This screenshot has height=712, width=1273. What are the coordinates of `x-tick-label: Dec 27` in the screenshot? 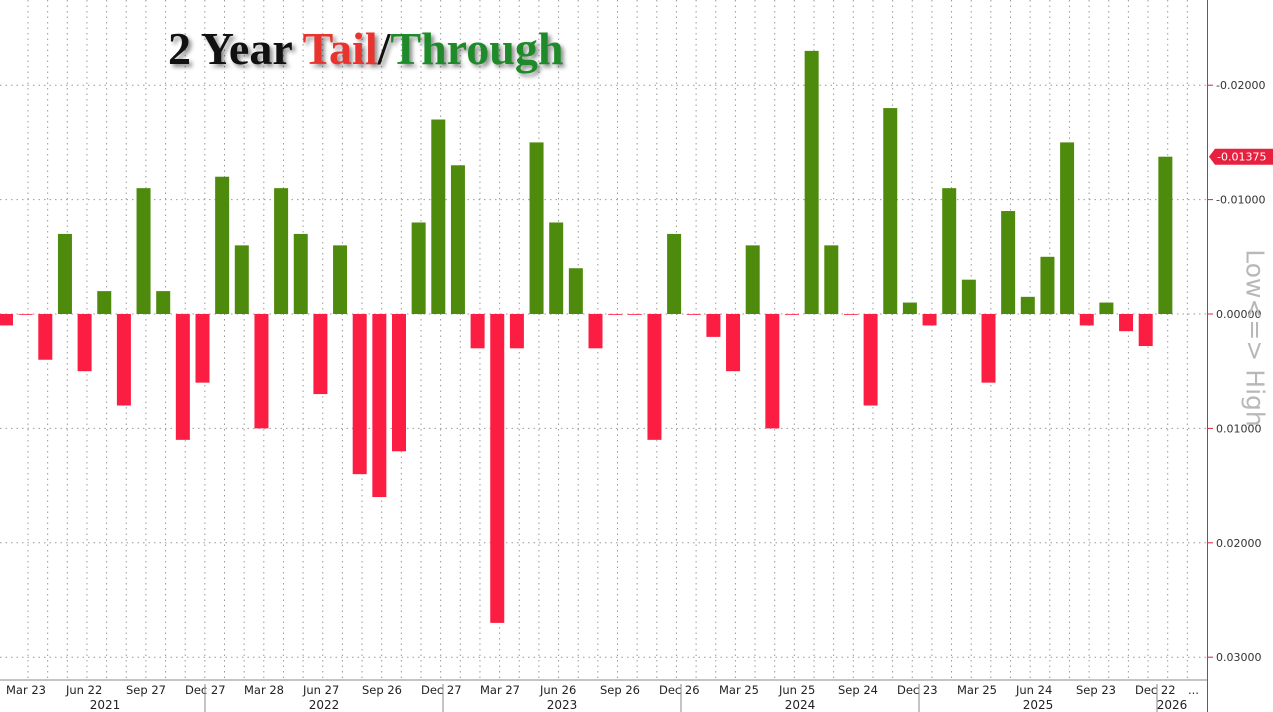 It's located at (441, 690).